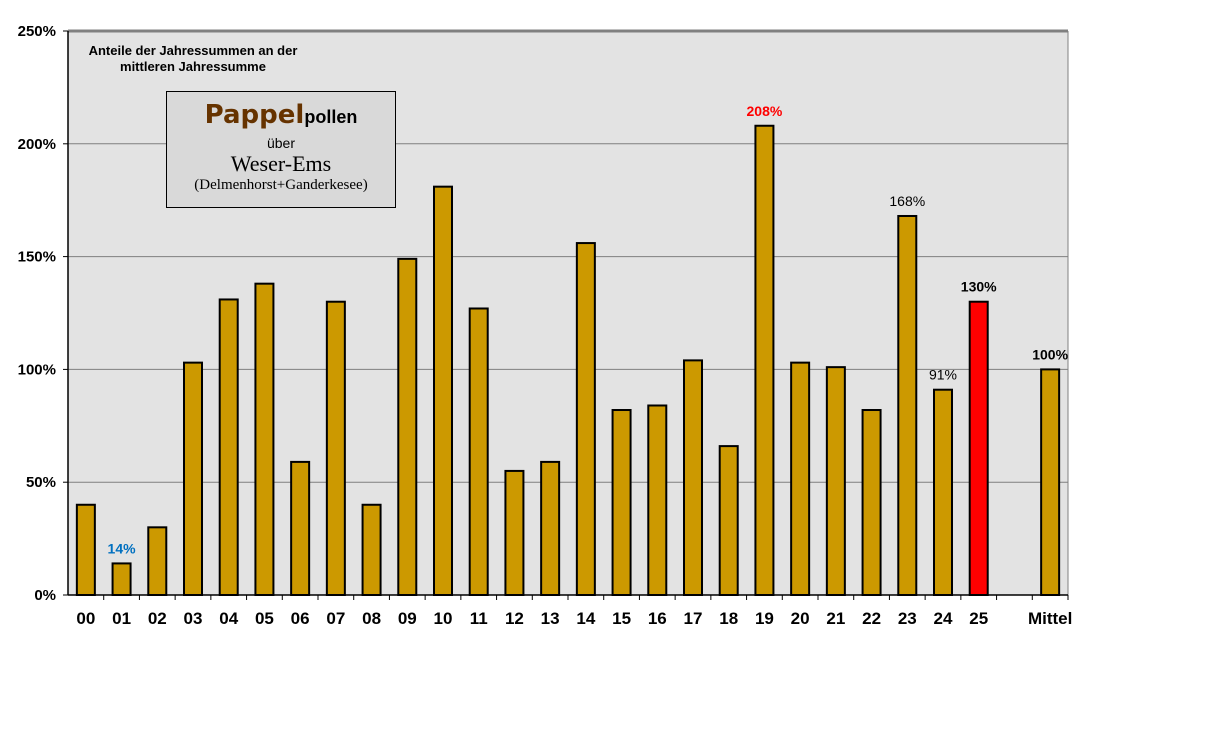 The height and width of the screenshot is (754, 1213). What do you see at coordinates (335, 618) in the screenshot?
I see `x-tick-label: 07` at bounding box center [335, 618].